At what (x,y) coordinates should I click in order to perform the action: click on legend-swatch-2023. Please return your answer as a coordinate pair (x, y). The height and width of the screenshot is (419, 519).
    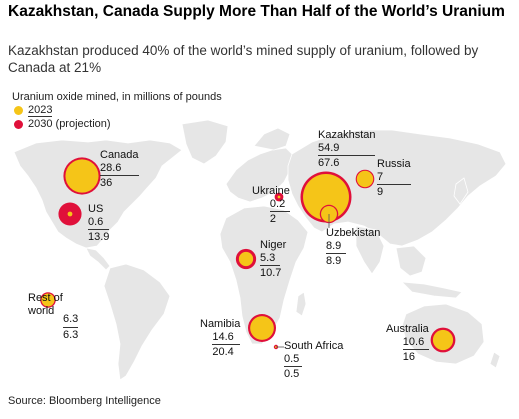
    Looking at the image, I should click on (18, 110).